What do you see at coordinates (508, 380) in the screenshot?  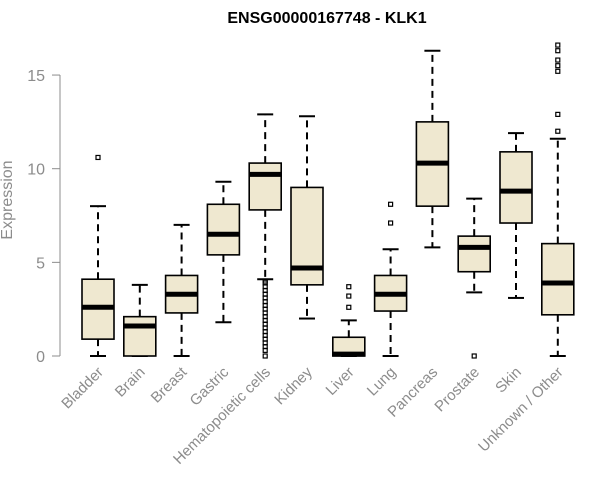 I see `x-tick-label: Skin` at bounding box center [508, 380].